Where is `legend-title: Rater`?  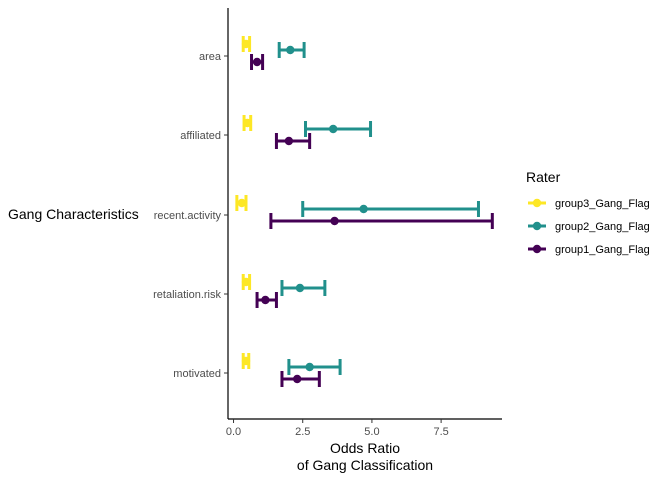 legend-title: Rater is located at coordinates (543, 177).